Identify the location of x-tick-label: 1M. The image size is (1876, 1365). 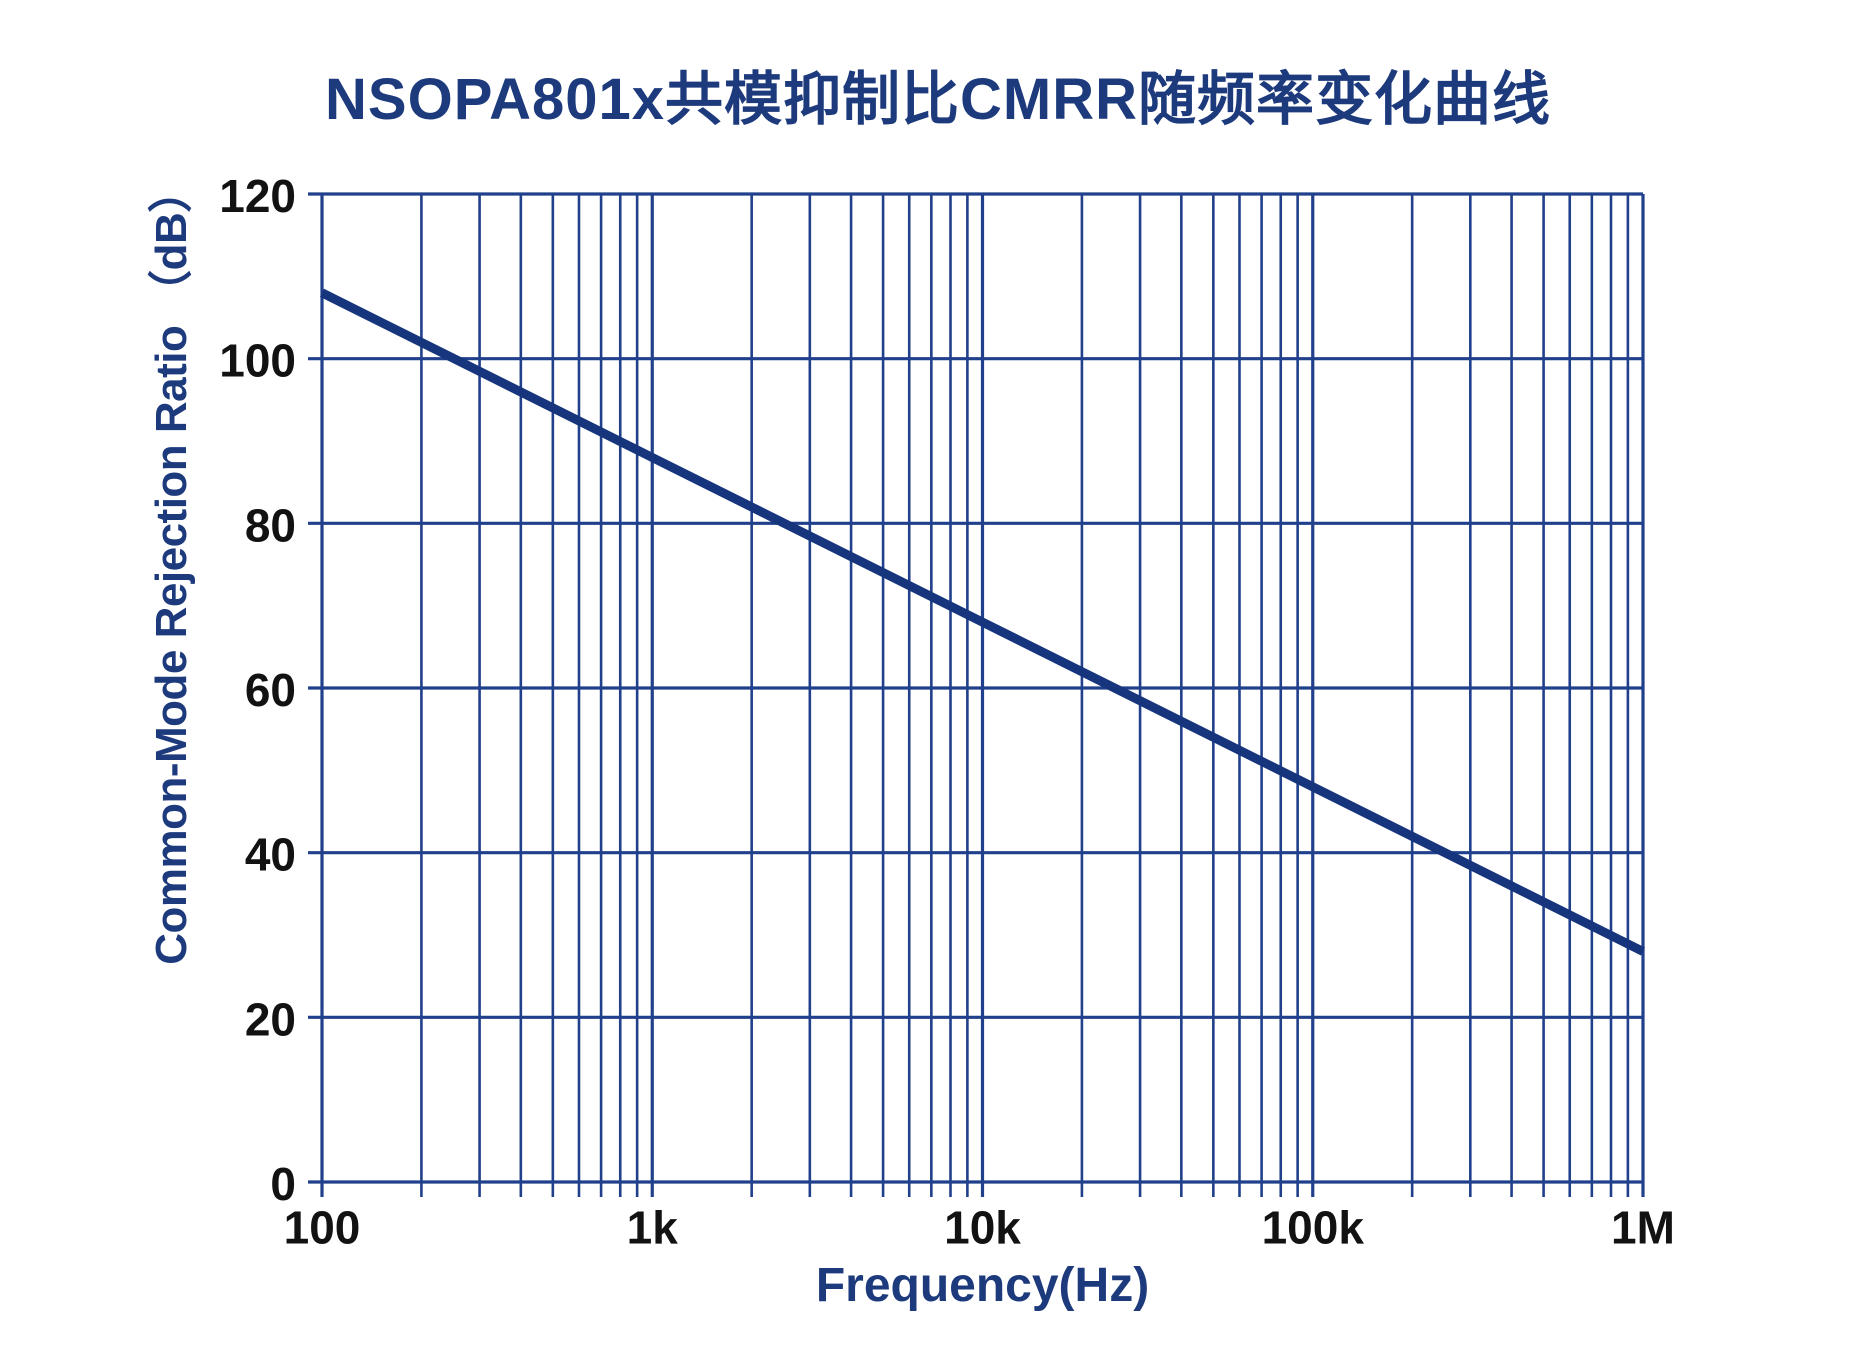
(1643, 1228).